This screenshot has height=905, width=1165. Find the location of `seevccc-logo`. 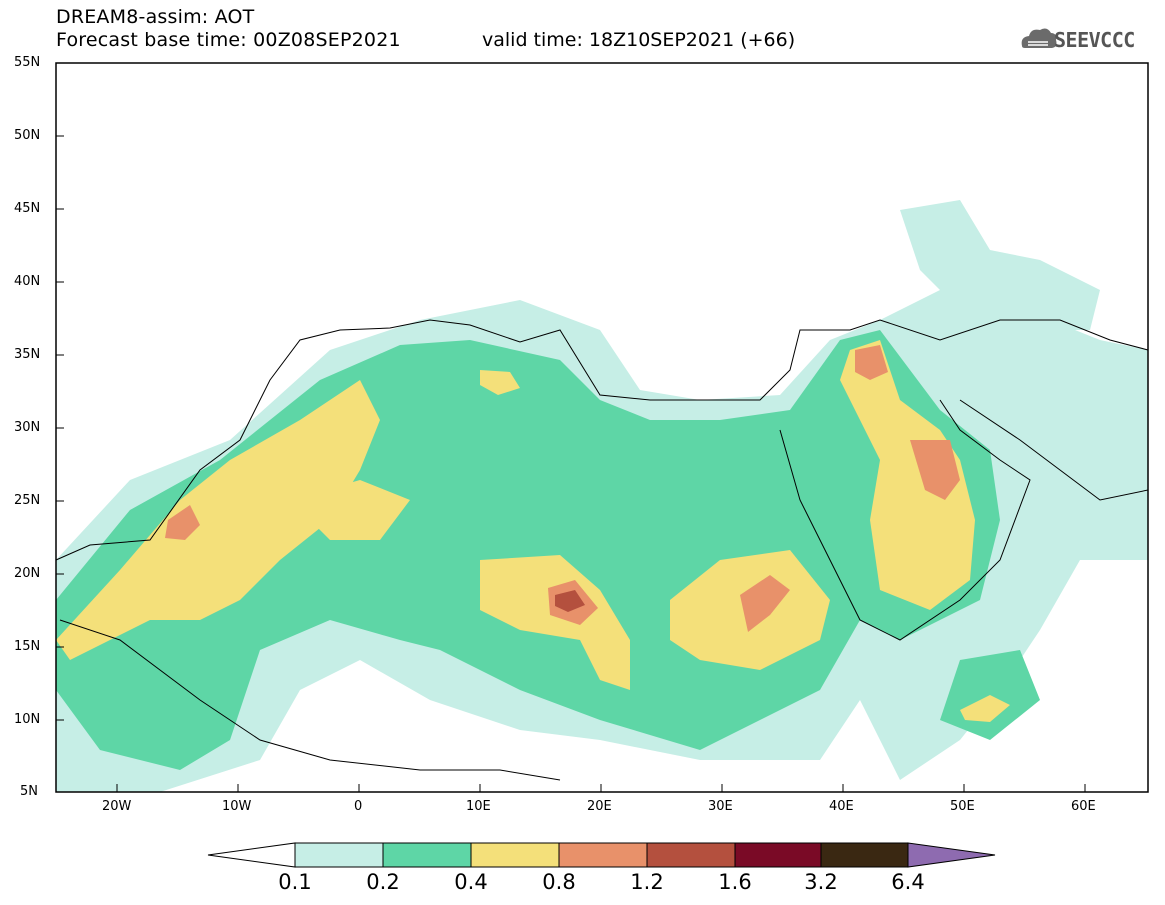

seevccc-logo is located at coordinates (1039, 38).